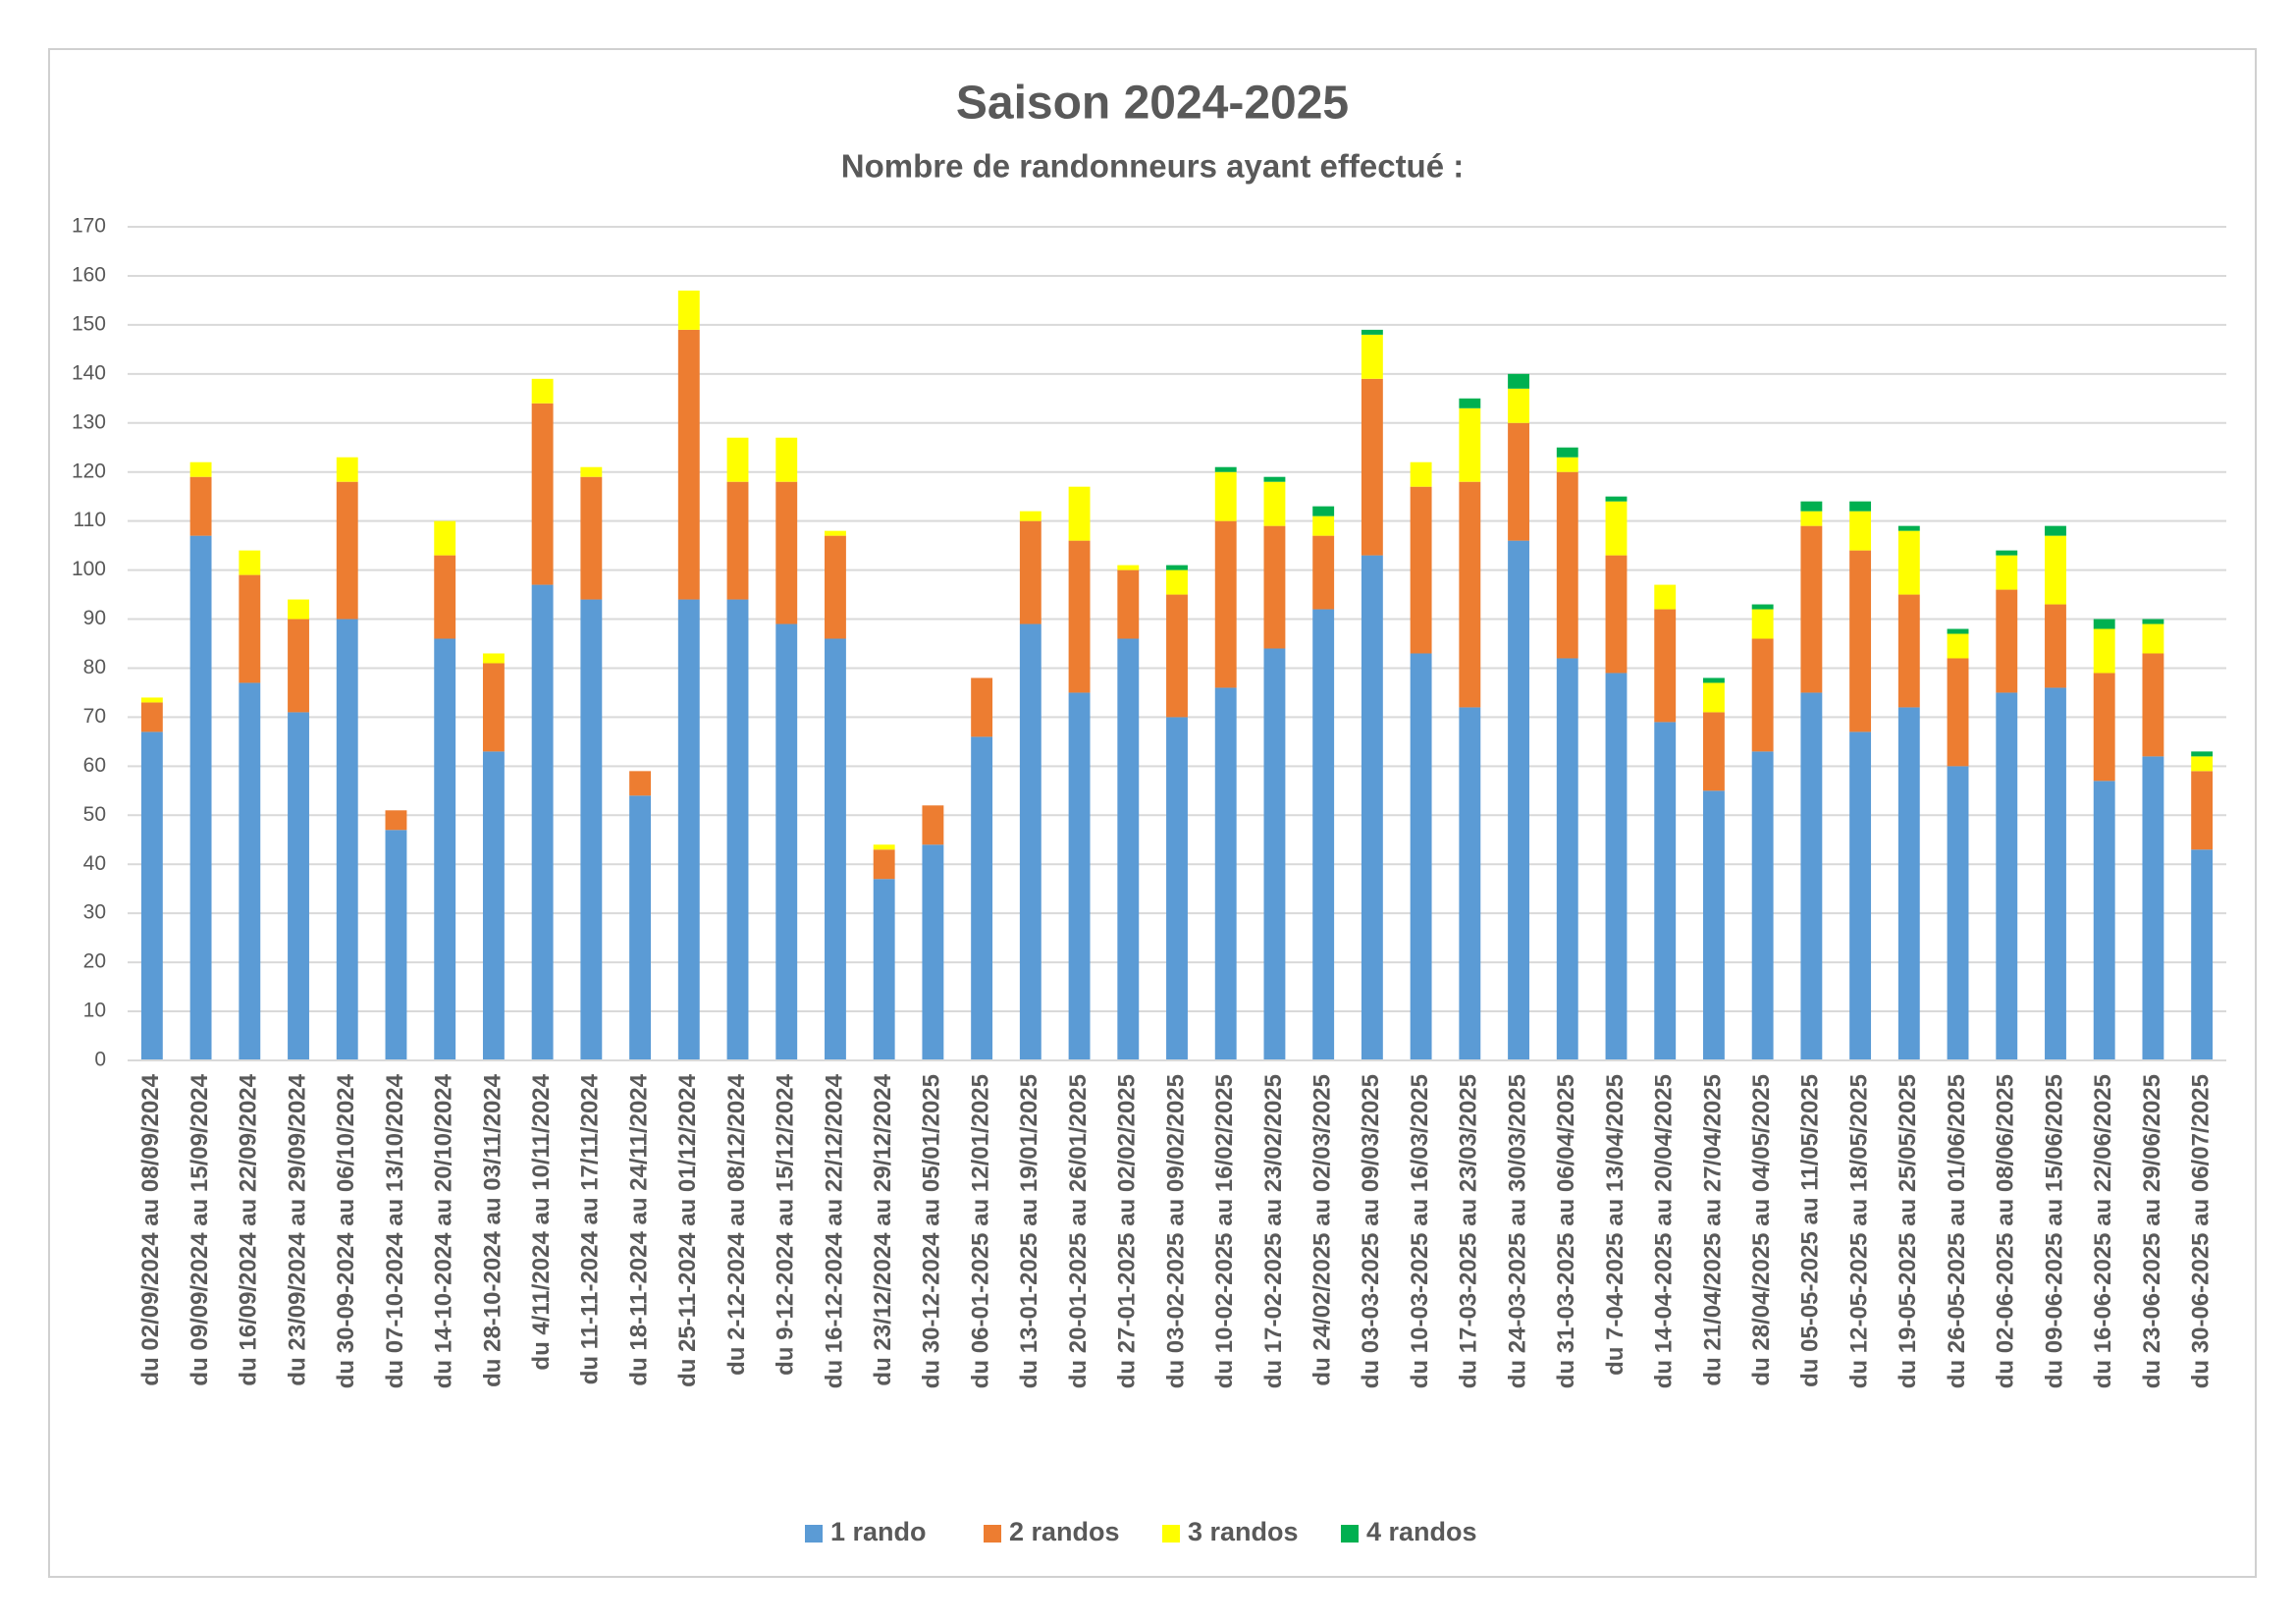 This screenshot has height=1624, width=2296. What do you see at coordinates (89, 569) in the screenshot?
I see `y-tick-label: 100` at bounding box center [89, 569].